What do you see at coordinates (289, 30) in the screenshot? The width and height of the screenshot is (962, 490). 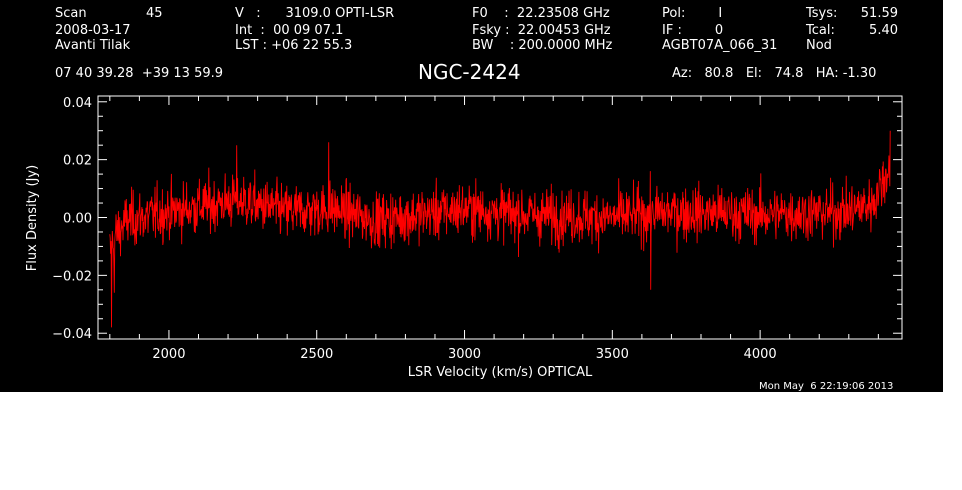 I see `integration-time: Int : 00 09 07.1` at bounding box center [289, 30].